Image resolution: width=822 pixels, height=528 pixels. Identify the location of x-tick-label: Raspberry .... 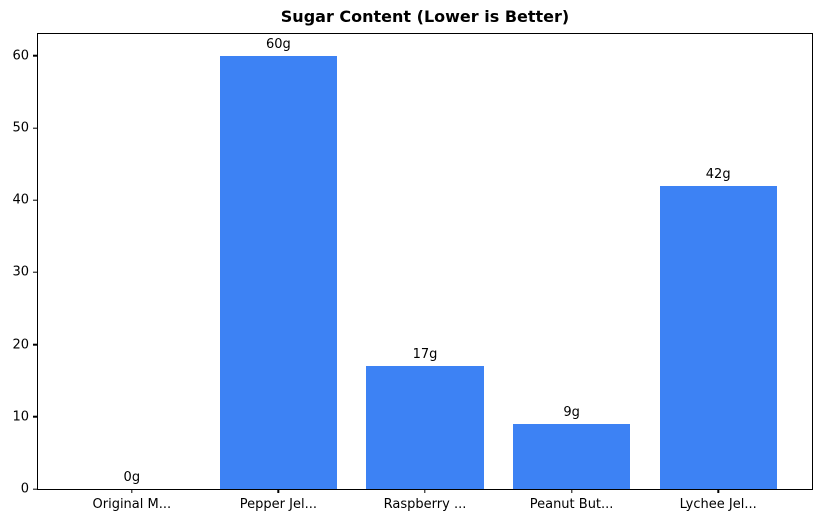
(425, 504).